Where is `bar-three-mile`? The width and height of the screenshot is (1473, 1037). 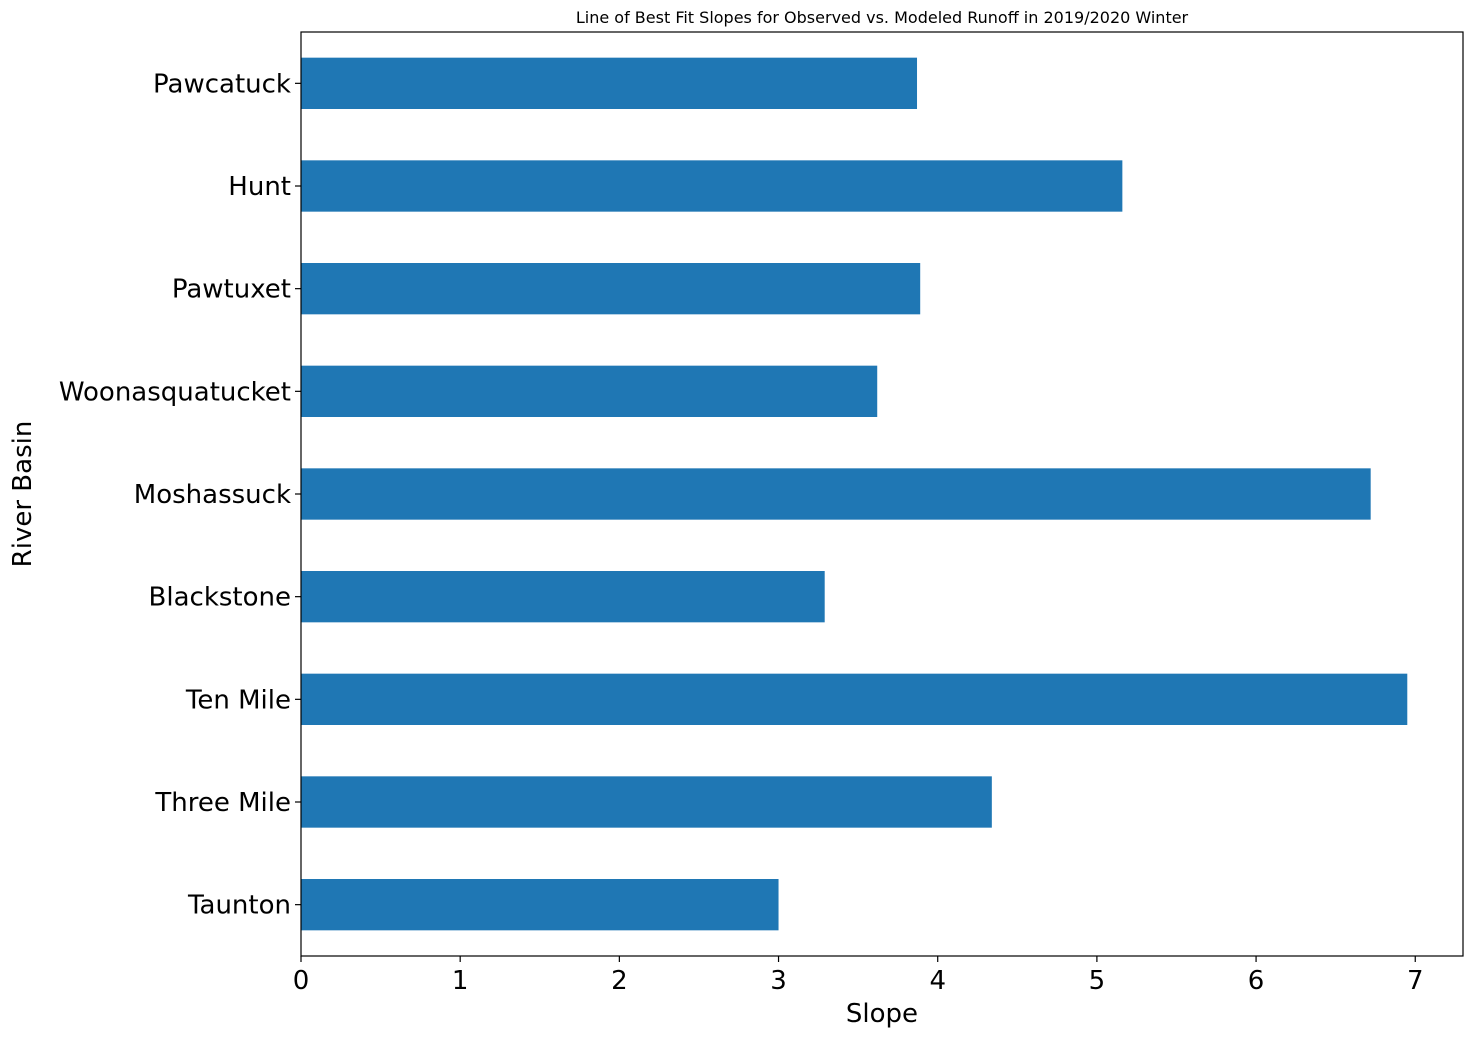 bar-three-mile is located at coordinates (646, 802).